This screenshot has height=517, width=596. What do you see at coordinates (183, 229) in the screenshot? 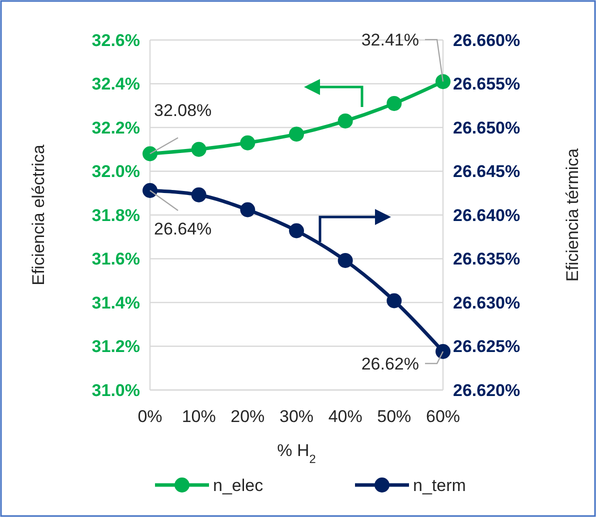
I see `data-label: 26.64%` at bounding box center [183, 229].